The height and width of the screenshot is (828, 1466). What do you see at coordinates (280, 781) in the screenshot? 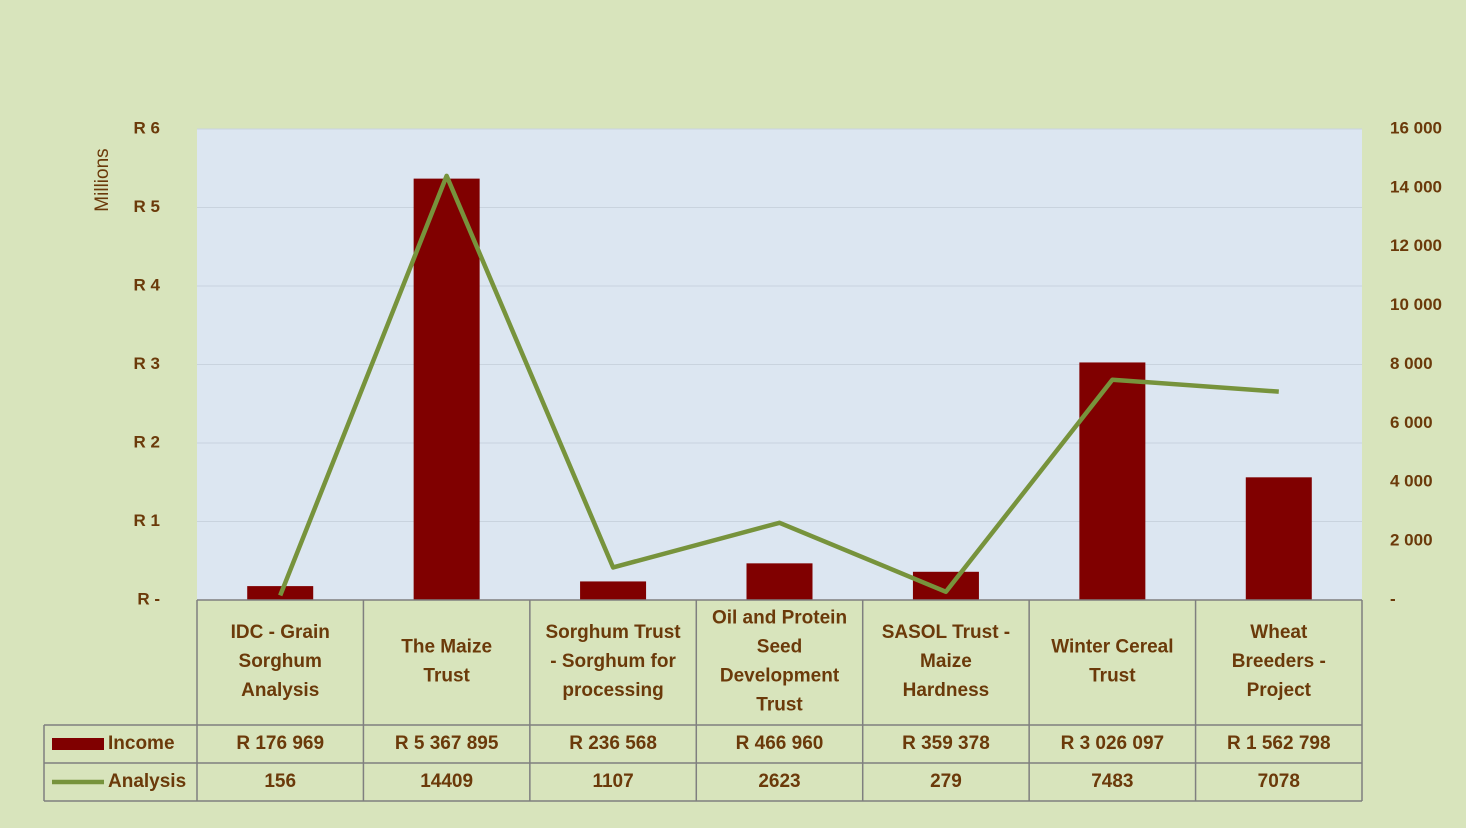
I see `table-value: 156` at bounding box center [280, 781].